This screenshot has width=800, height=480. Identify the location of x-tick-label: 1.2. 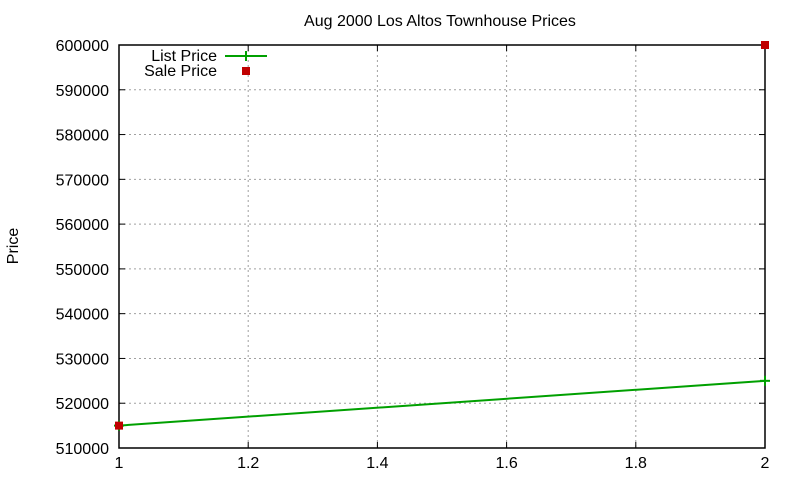
(248, 463).